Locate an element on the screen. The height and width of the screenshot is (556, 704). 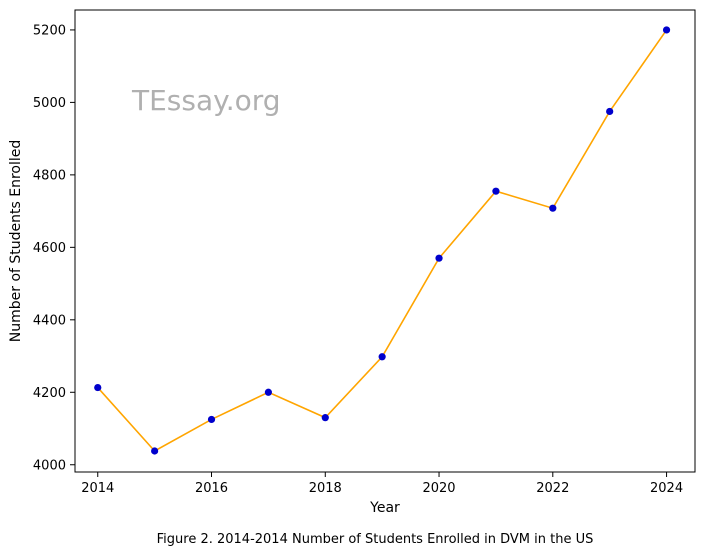
watermark-text: TEssay.org is located at coordinates (206, 100).